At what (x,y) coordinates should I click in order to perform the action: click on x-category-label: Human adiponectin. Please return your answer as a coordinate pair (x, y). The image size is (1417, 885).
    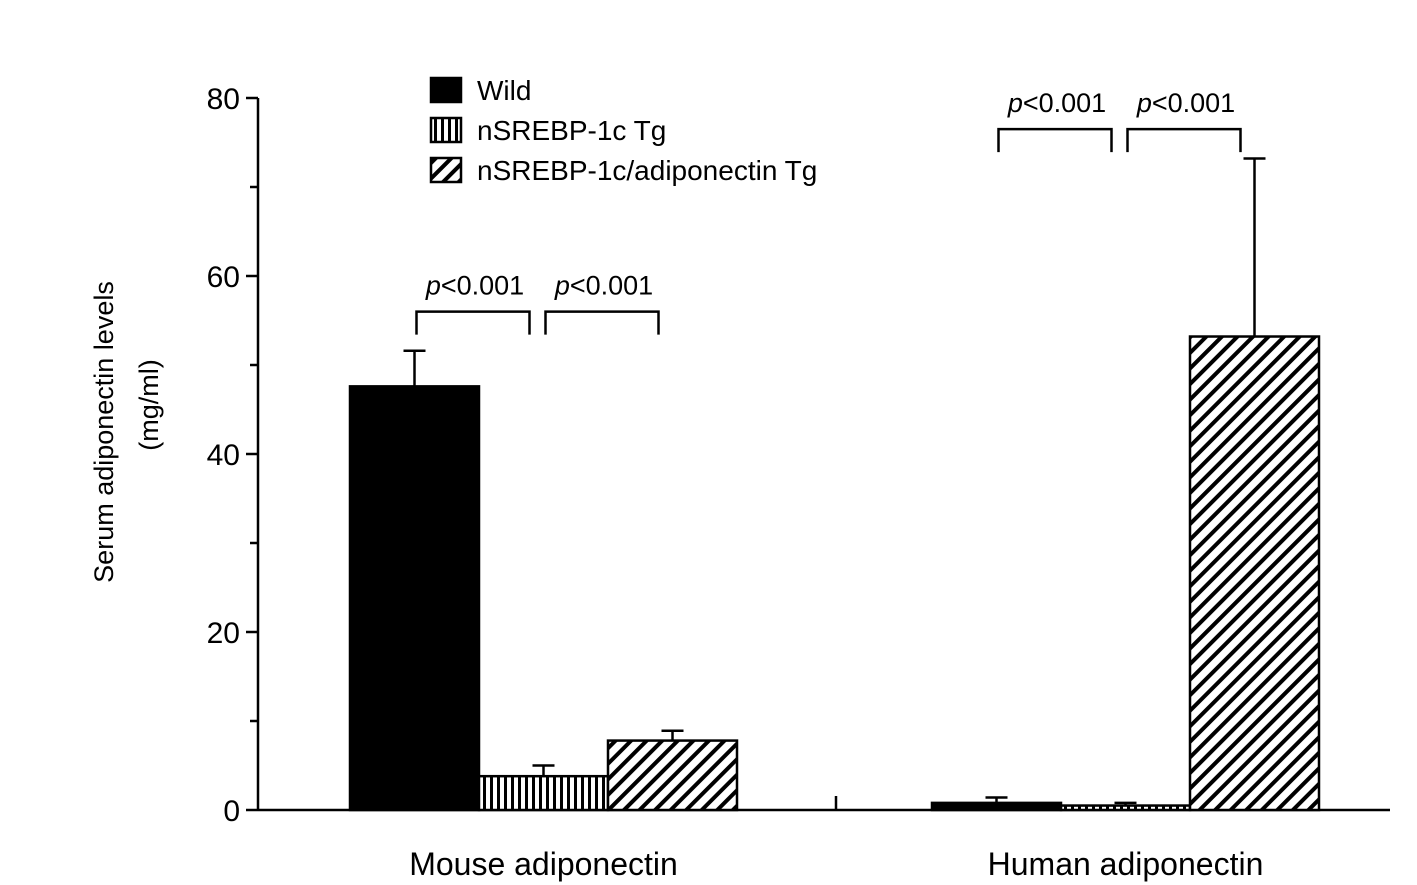
    Looking at the image, I should click on (1126, 864).